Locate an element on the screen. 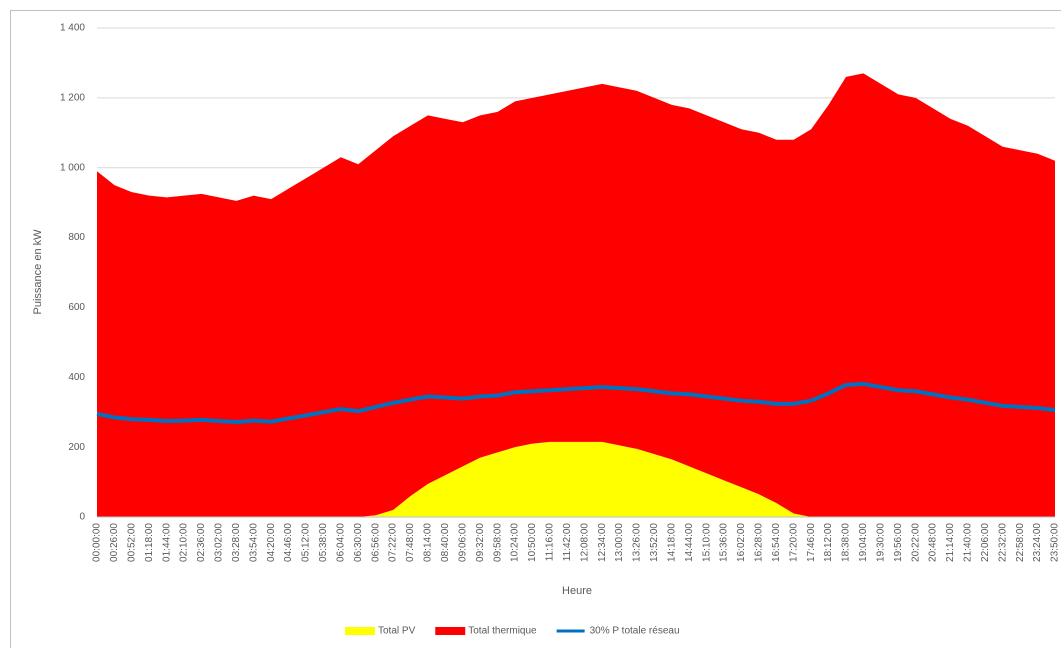 The width and height of the screenshot is (1061, 648). legend-label: Total PV is located at coordinates (397, 631).